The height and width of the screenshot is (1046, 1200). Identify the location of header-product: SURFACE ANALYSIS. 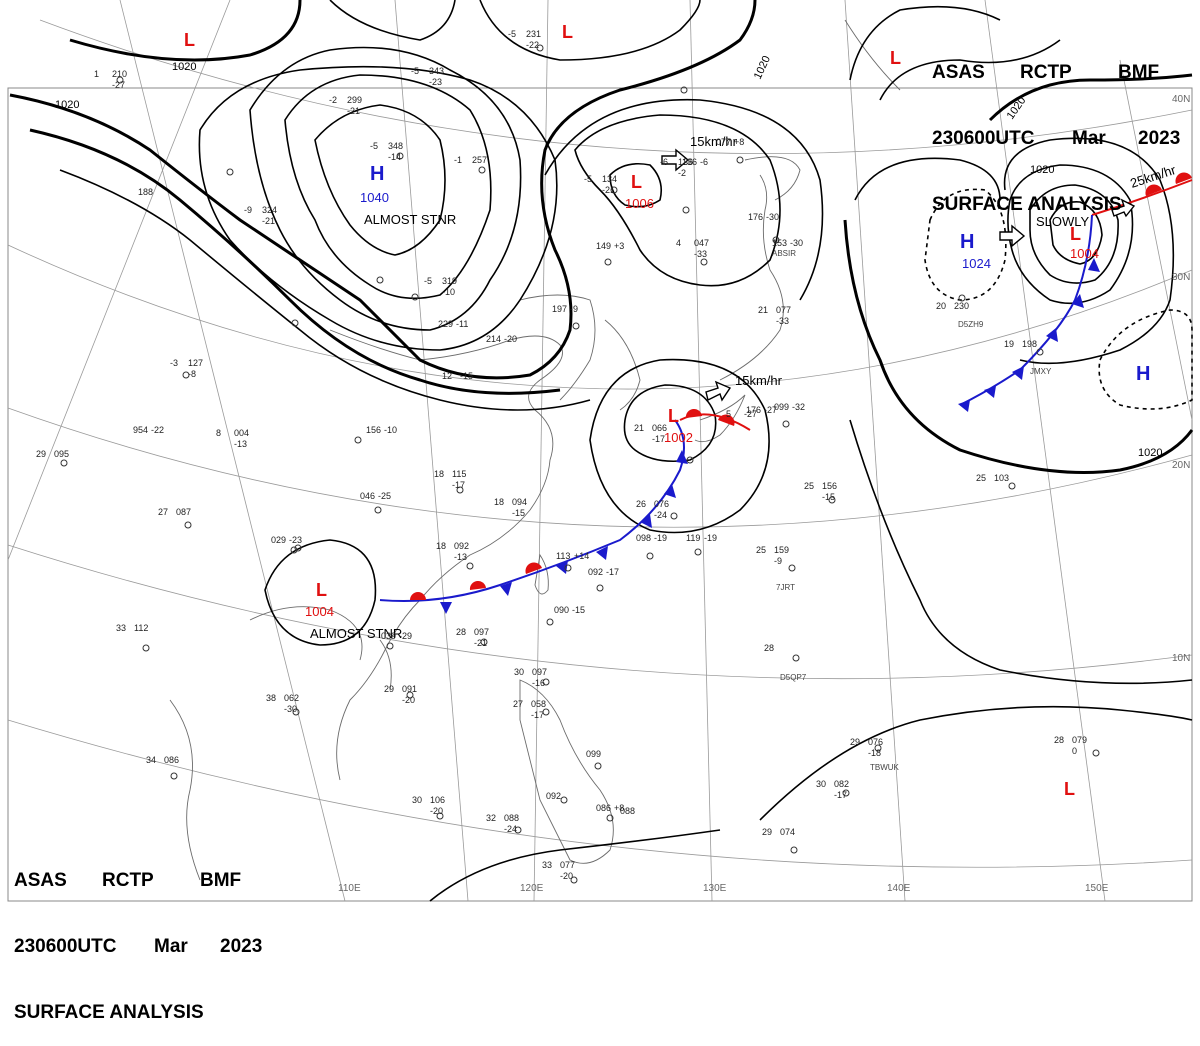
(109, 1012).